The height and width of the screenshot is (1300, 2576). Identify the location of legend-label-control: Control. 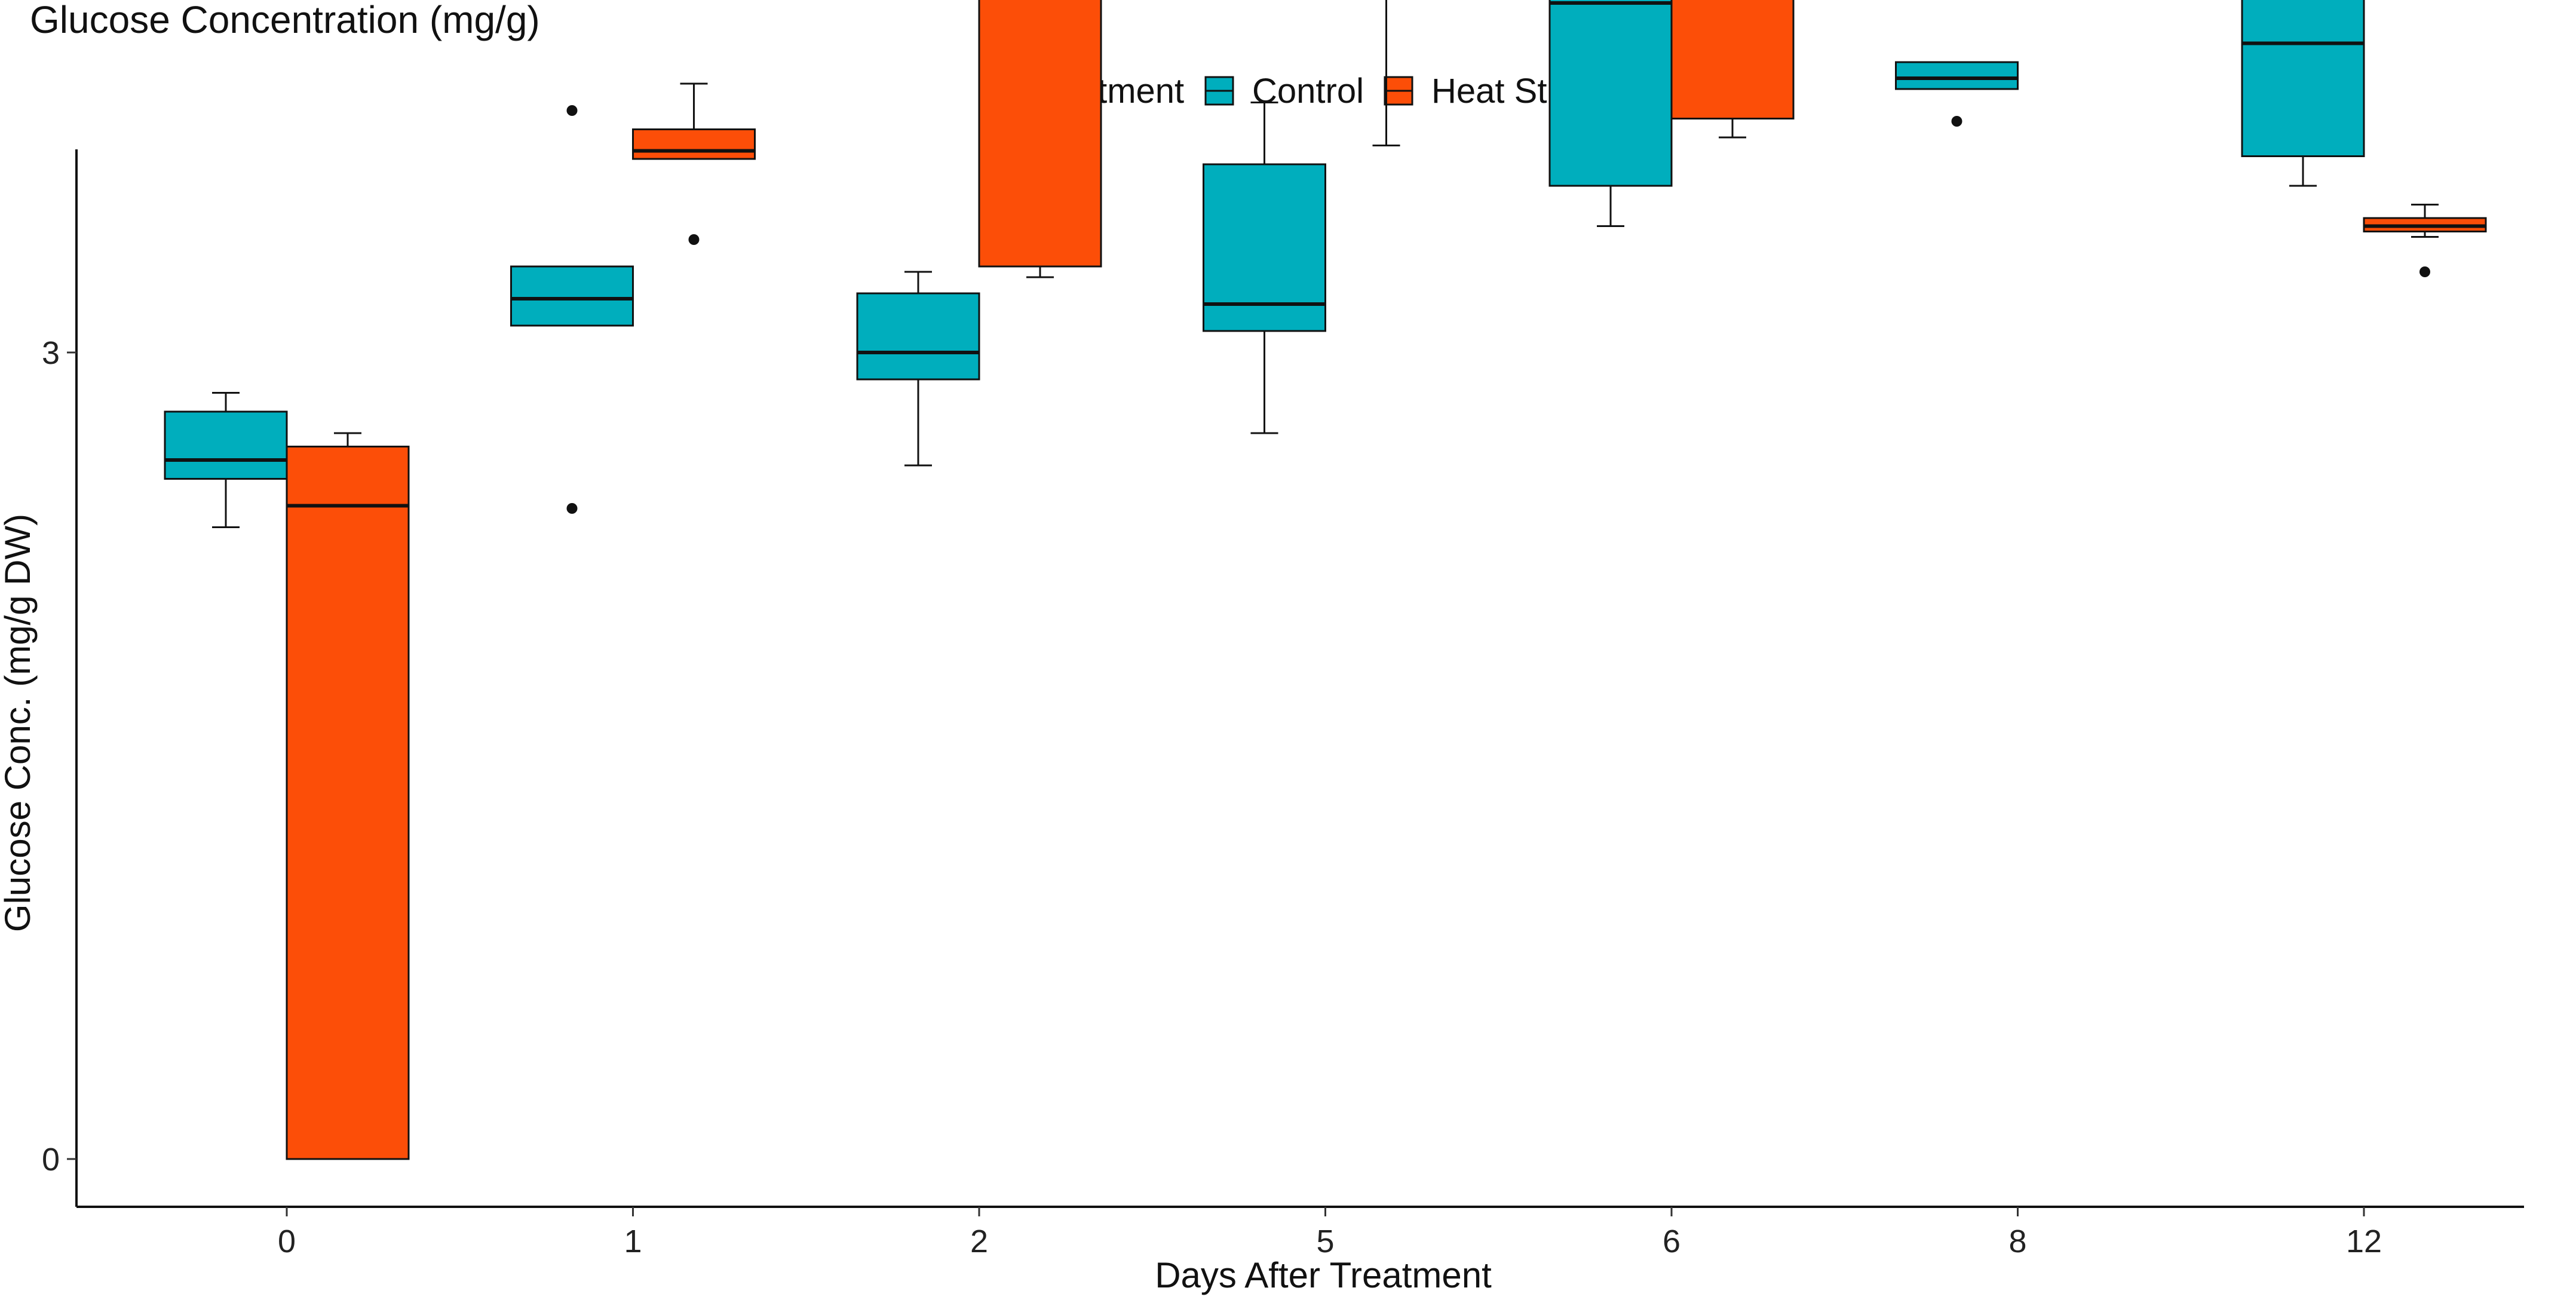
(1308, 91).